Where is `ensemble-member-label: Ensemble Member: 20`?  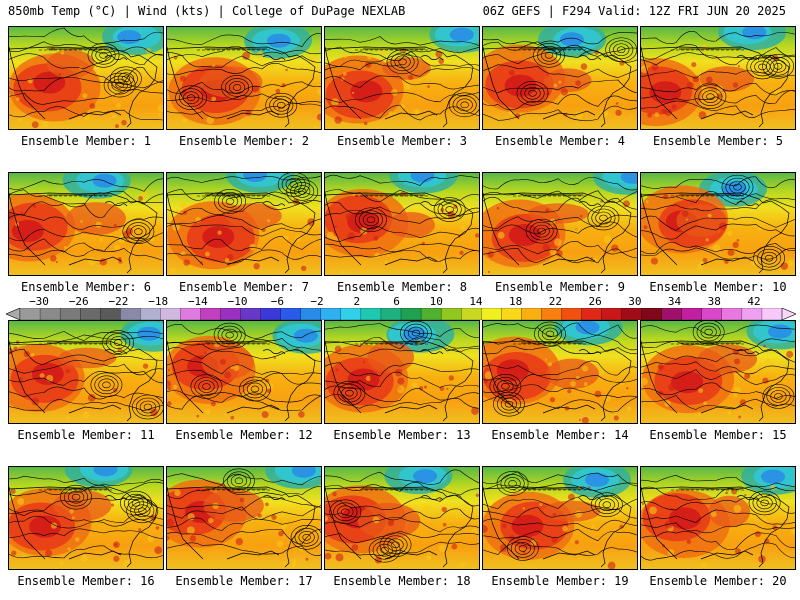 ensemble-member-label: Ensemble Member: 20 is located at coordinates (718, 581).